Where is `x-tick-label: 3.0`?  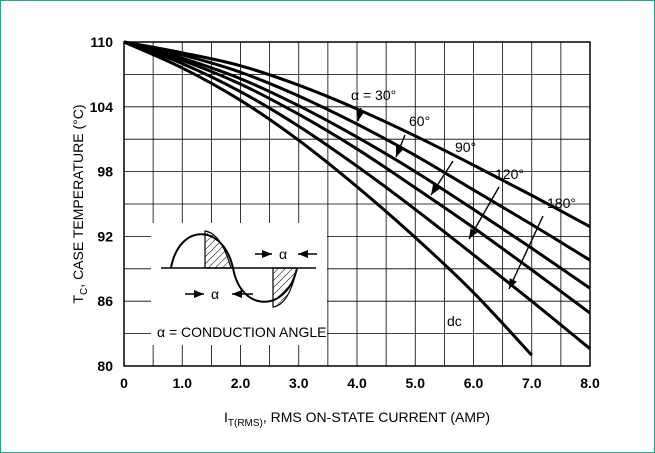 x-tick-label: 3.0 is located at coordinates (299, 383).